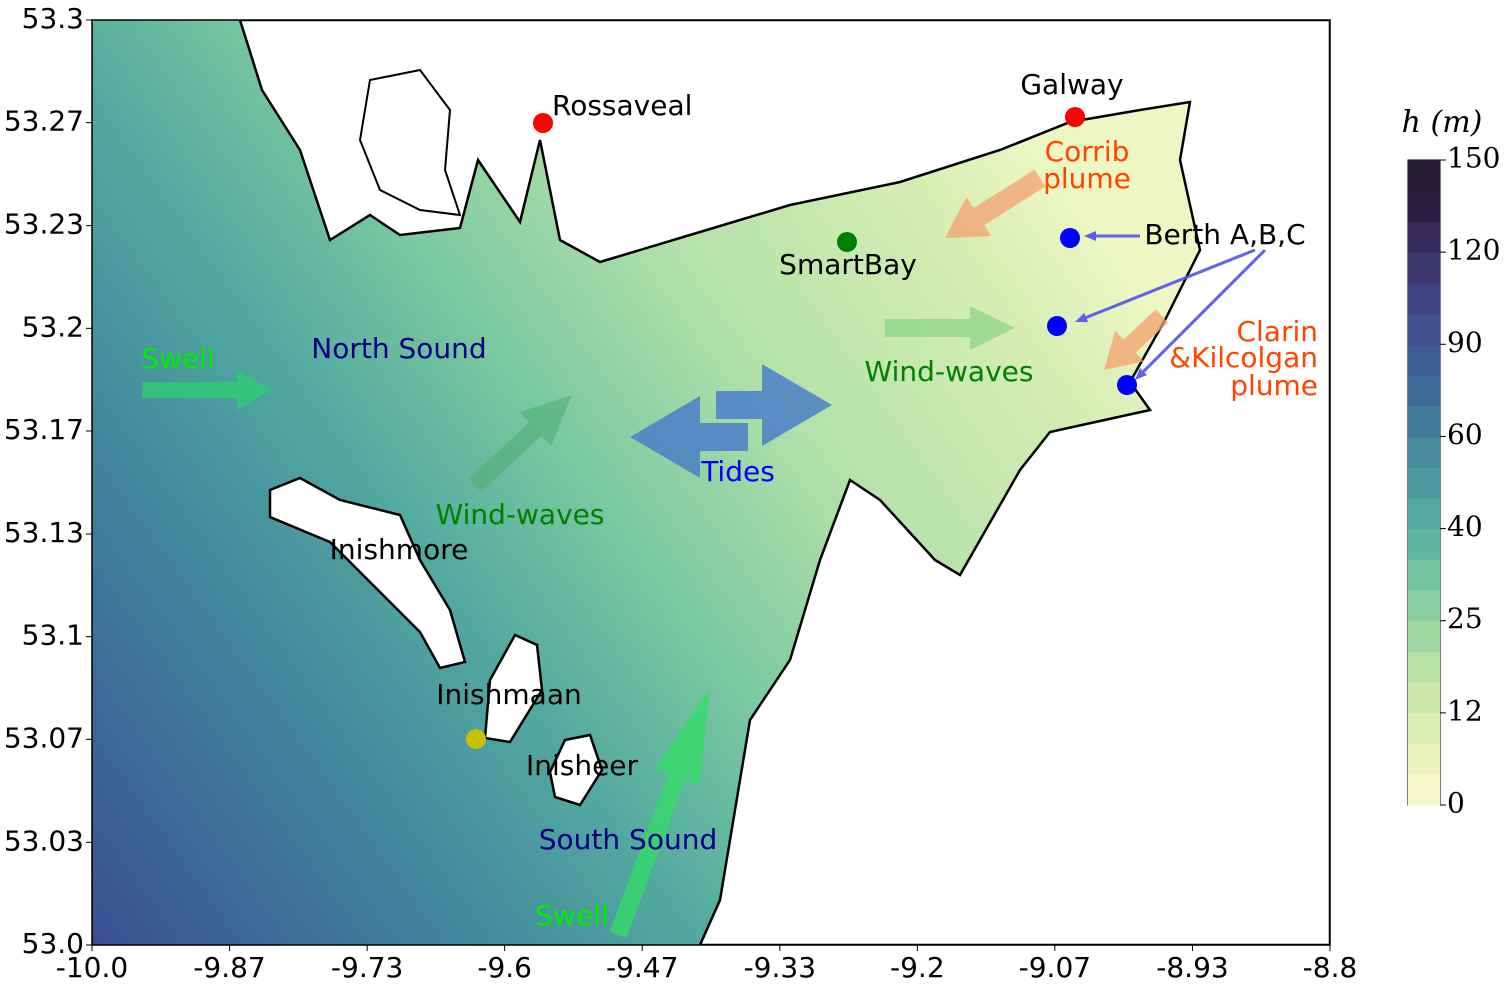 The image size is (1506, 998). I want to click on annotation: Clarin, so click(1277, 331).